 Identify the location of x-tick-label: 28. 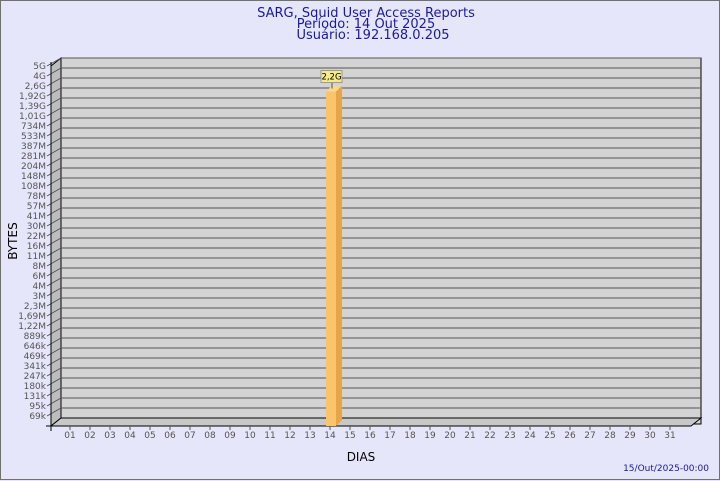
(610, 436).